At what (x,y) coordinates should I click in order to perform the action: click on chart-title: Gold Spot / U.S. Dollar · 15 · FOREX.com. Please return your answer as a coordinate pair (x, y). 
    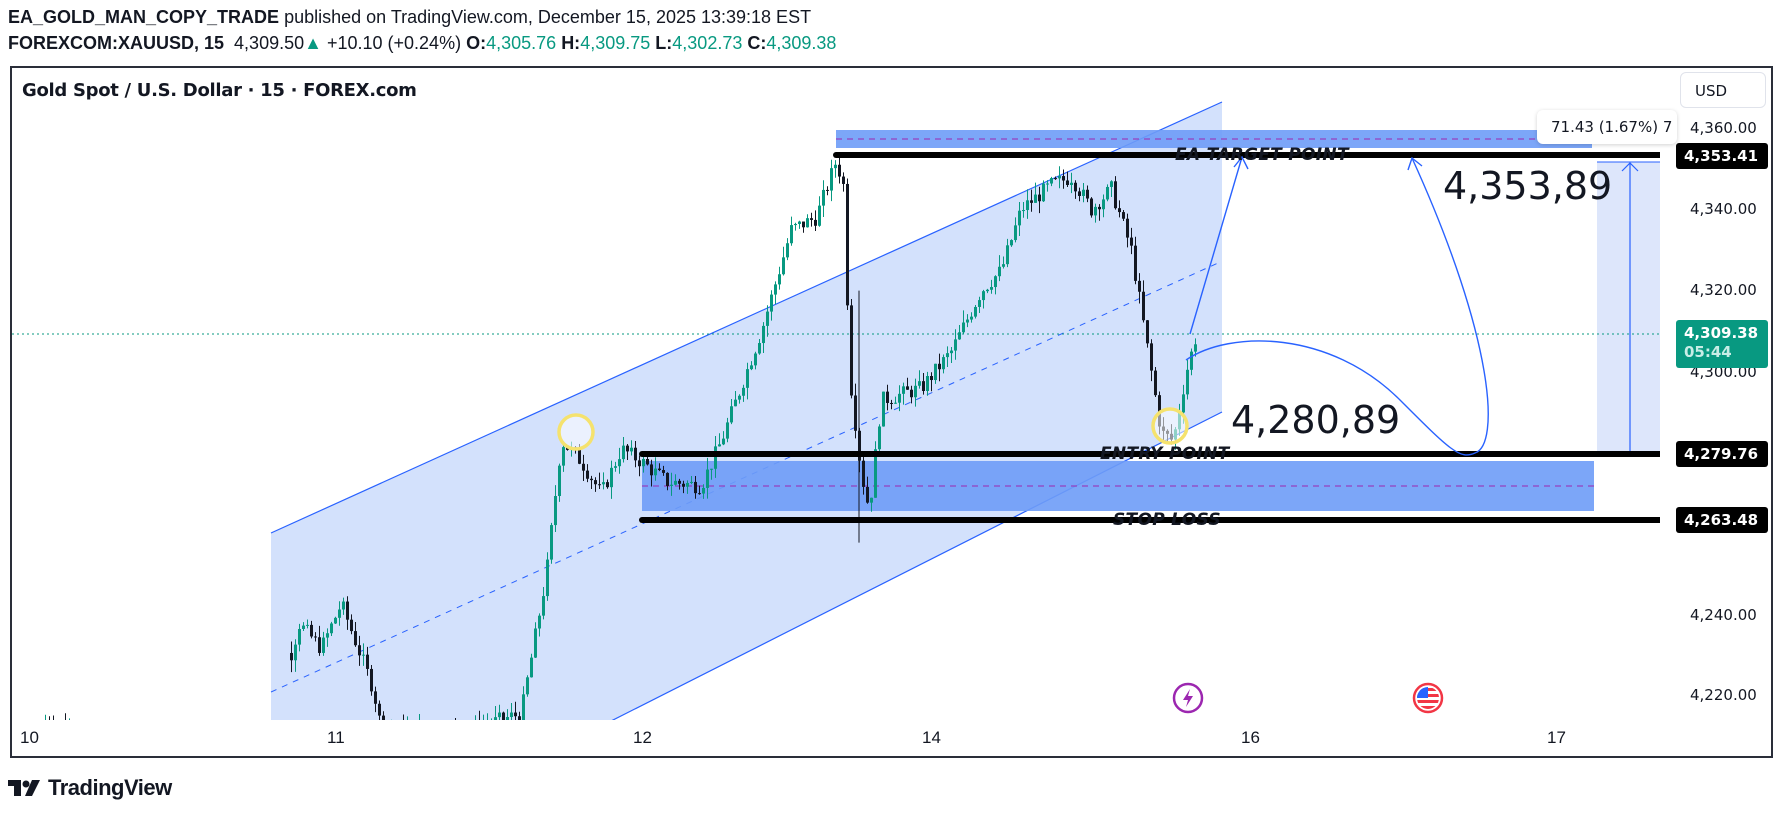
    Looking at the image, I should click on (219, 90).